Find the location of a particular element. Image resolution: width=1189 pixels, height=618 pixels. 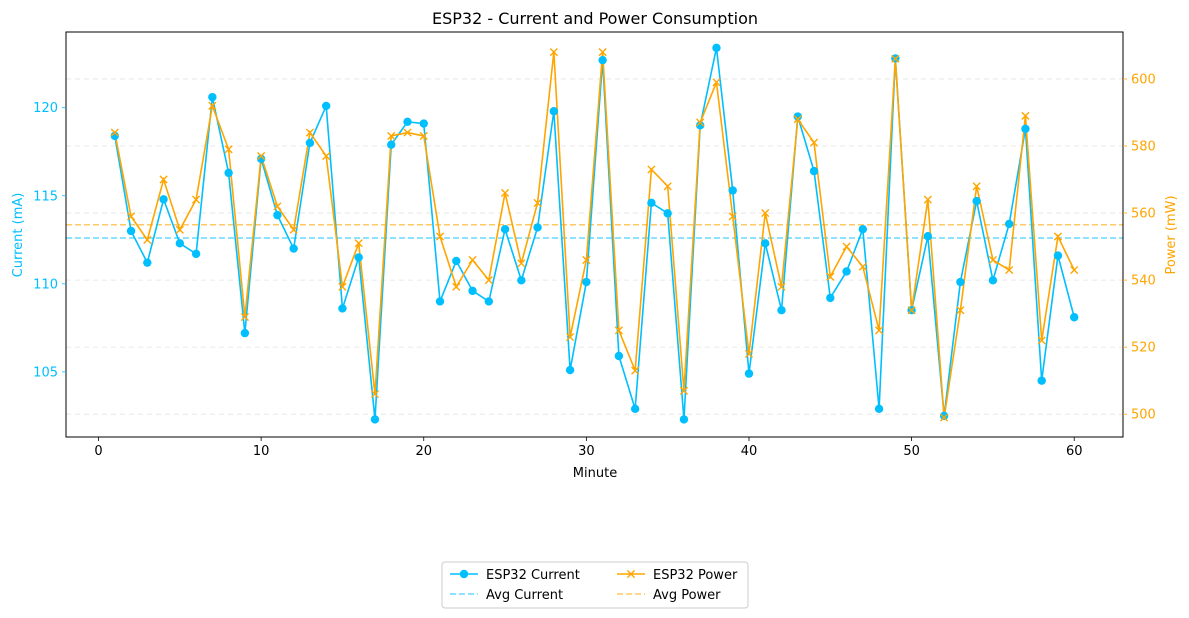

chart-title: ESP32 - Current and Power Consumption is located at coordinates (595, 18).